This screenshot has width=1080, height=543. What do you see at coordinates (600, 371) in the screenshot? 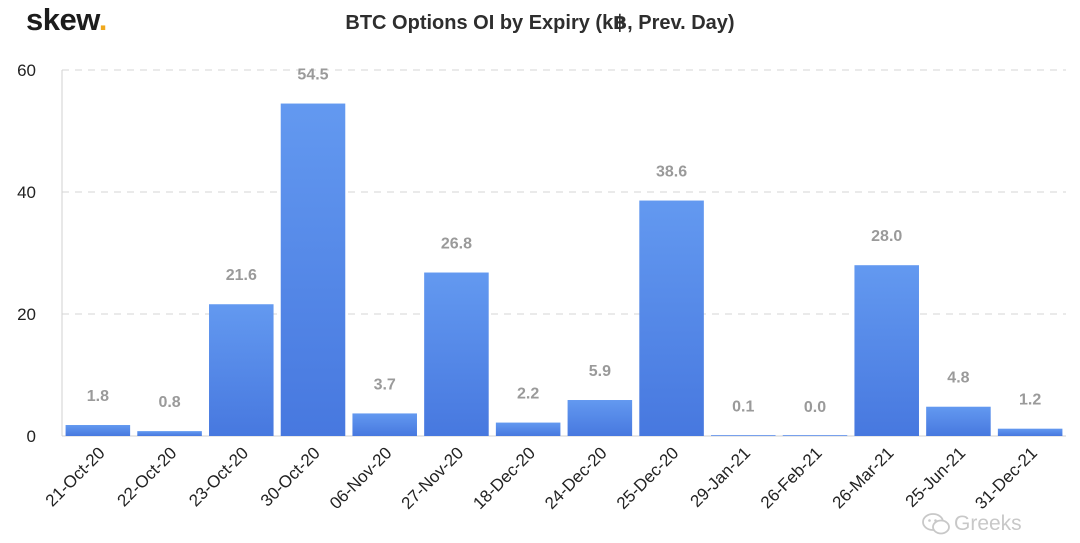
I see `value-label: 5.9` at bounding box center [600, 371].